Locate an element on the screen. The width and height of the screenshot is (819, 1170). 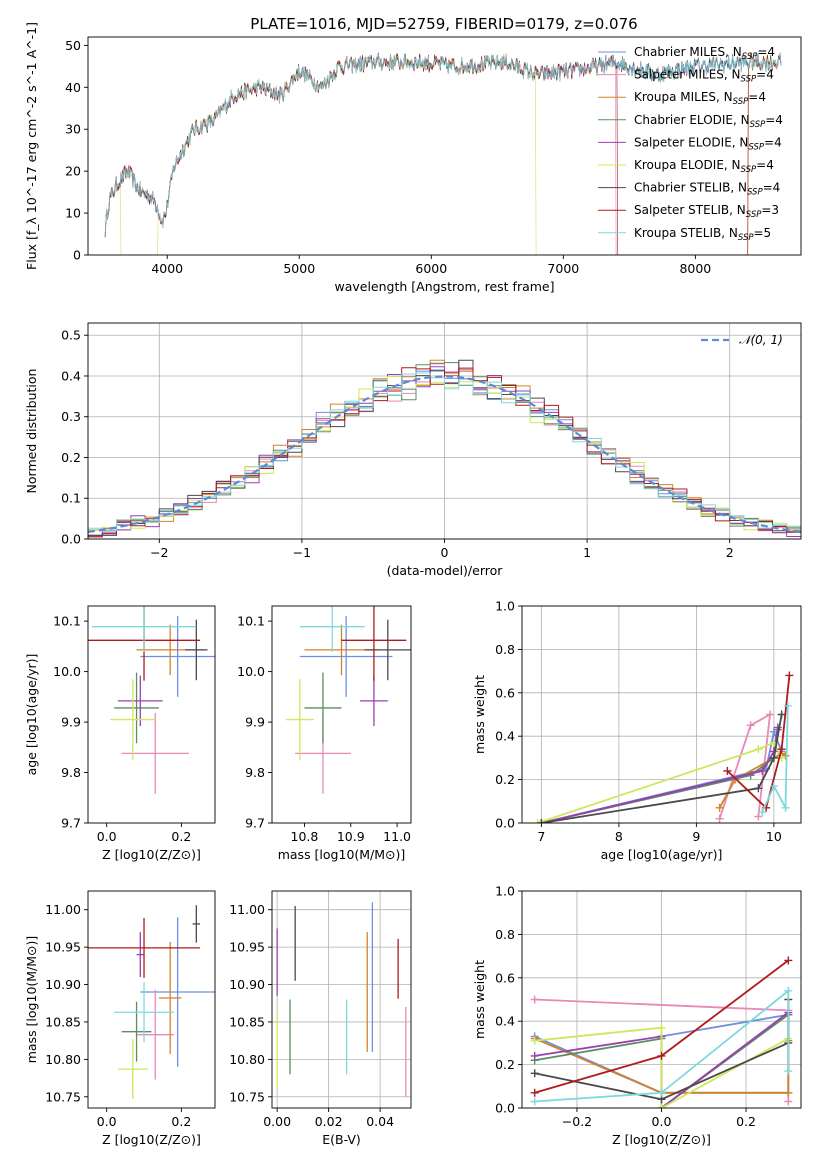
x-tick-label: 10.9 is located at coordinates (351, 836).